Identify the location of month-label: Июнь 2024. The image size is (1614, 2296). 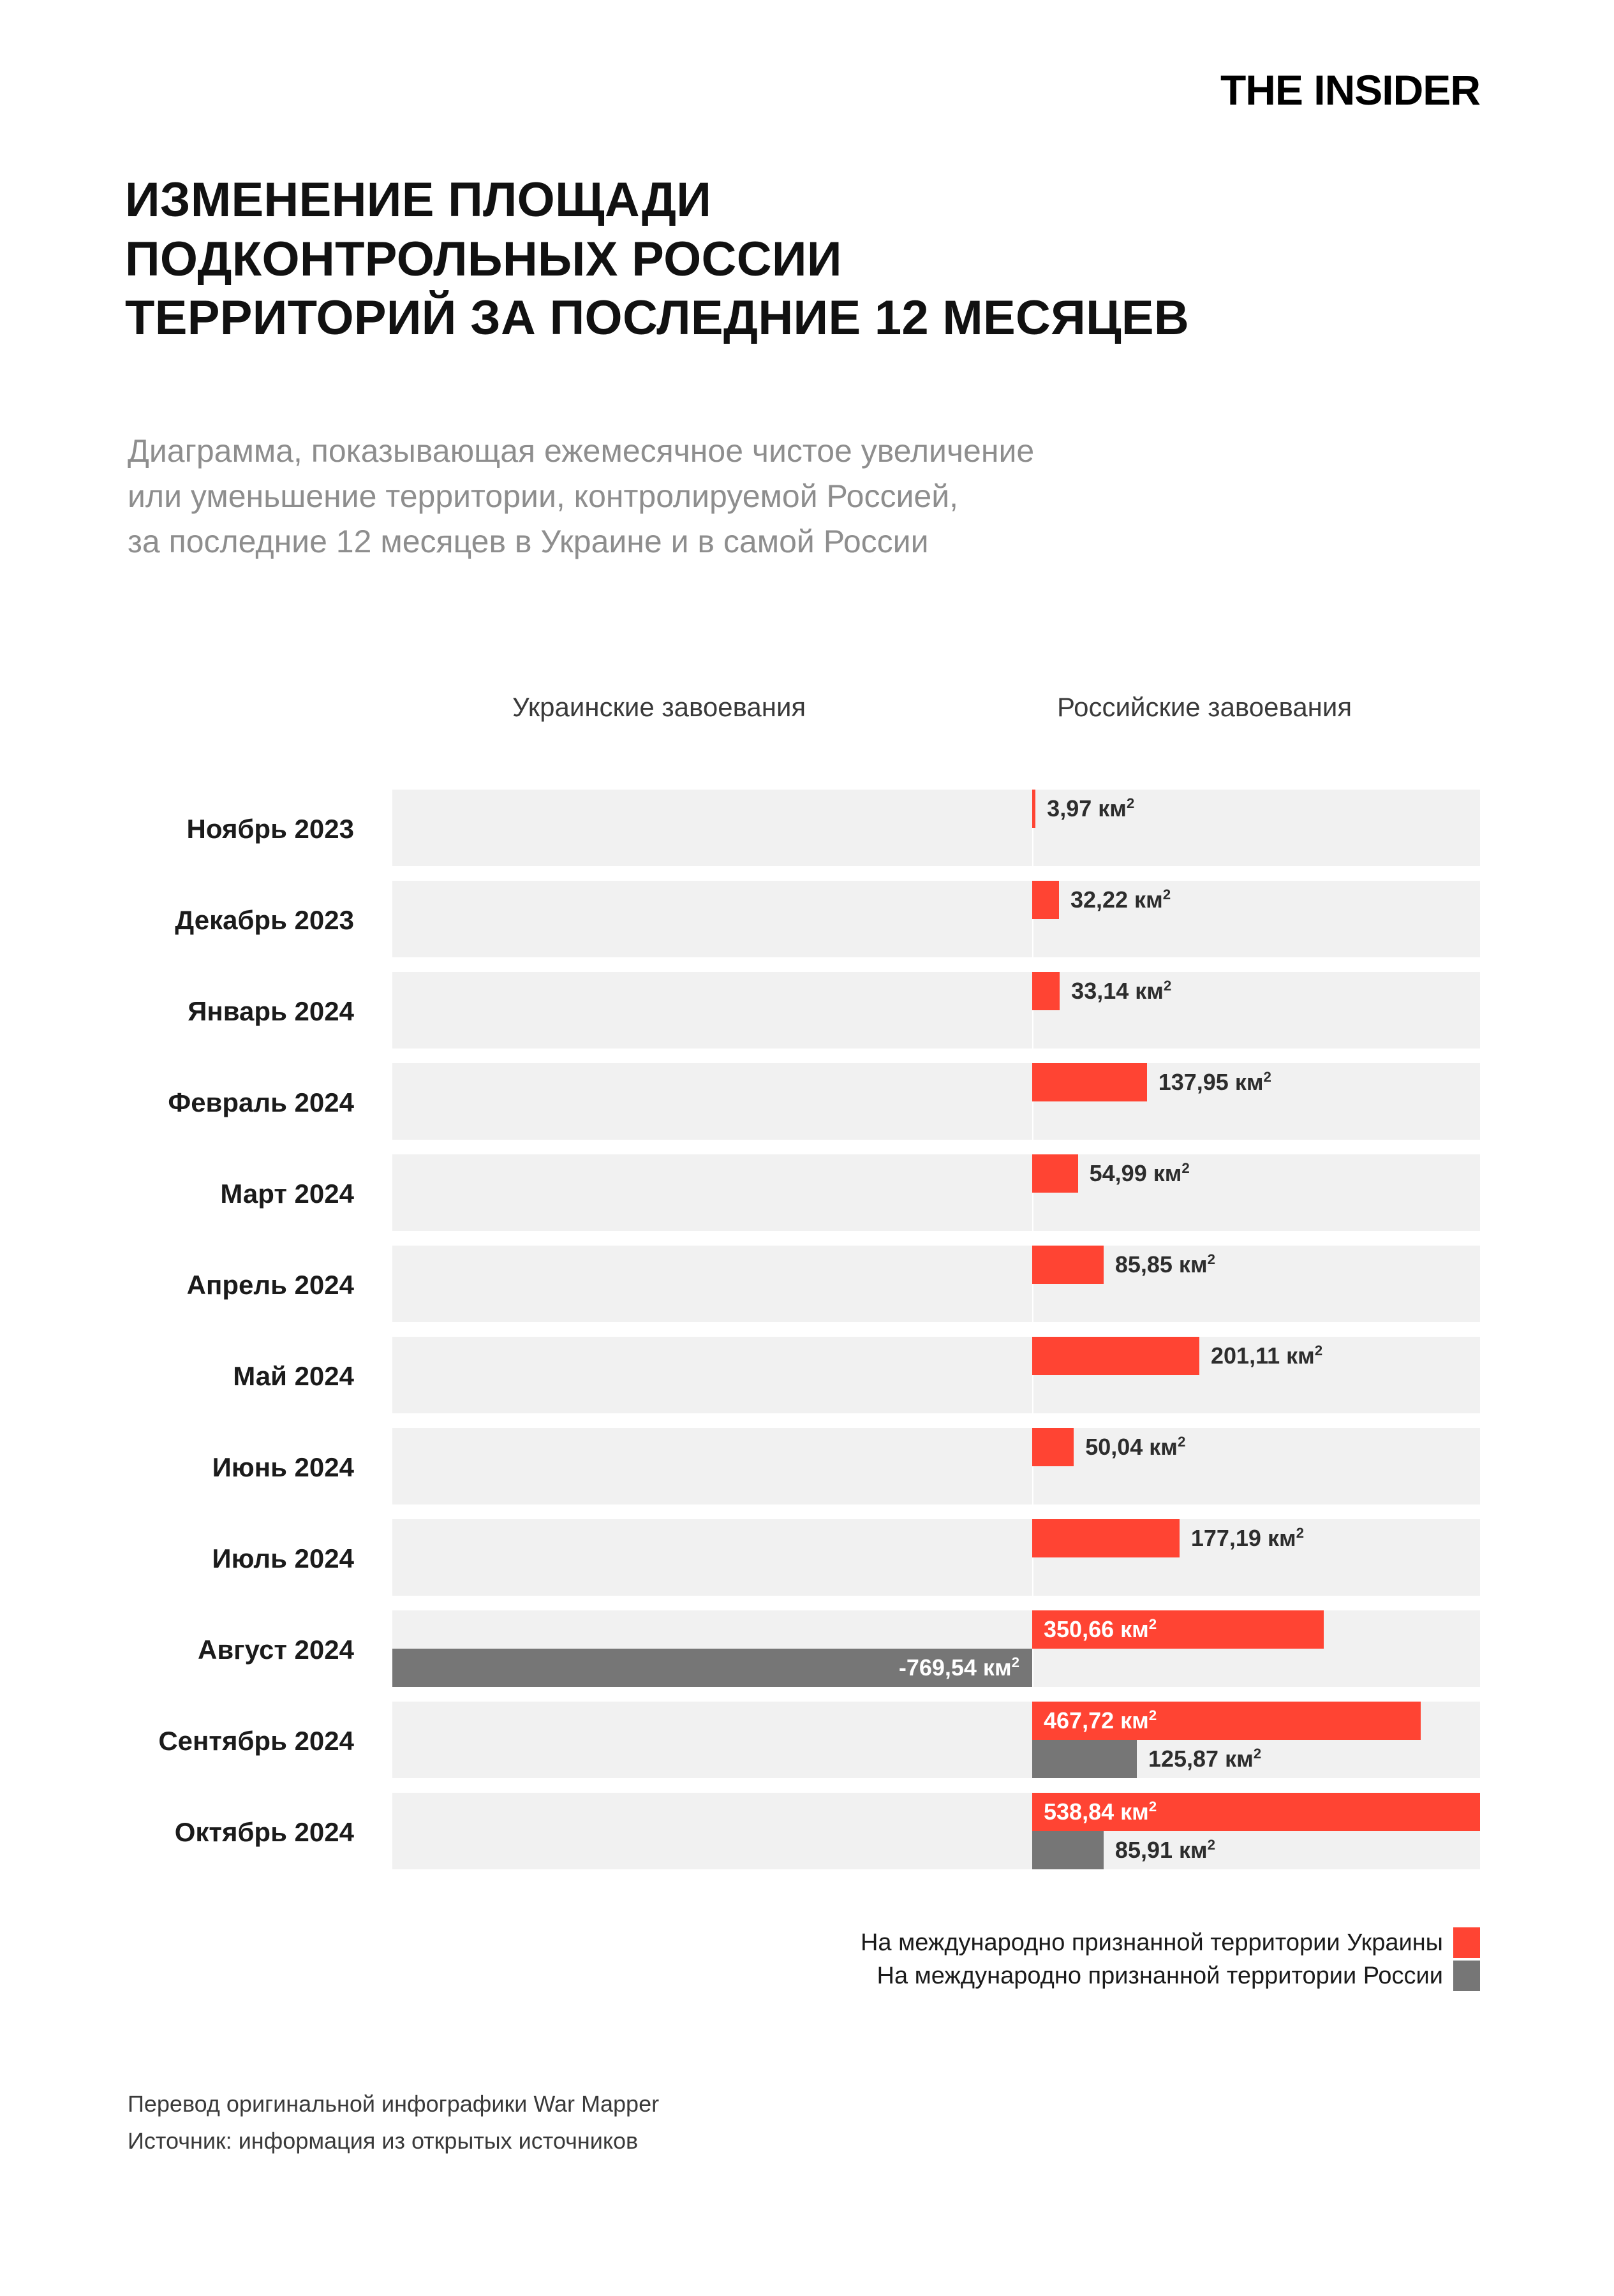
(283, 1467).